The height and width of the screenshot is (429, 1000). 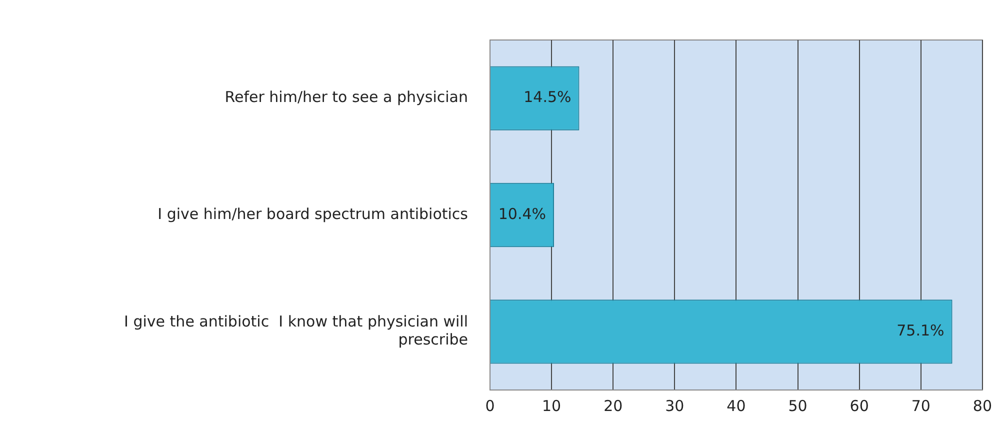 What do you see at coordinates (736, 405) in the screenshot?
I see `x-tick-label: 40` at bounding box center [736, 405].